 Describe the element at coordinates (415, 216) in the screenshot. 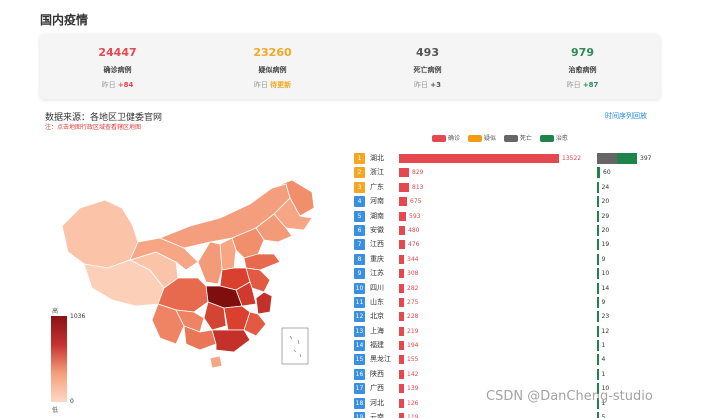

I see `confirmed-value: 593` at that location.